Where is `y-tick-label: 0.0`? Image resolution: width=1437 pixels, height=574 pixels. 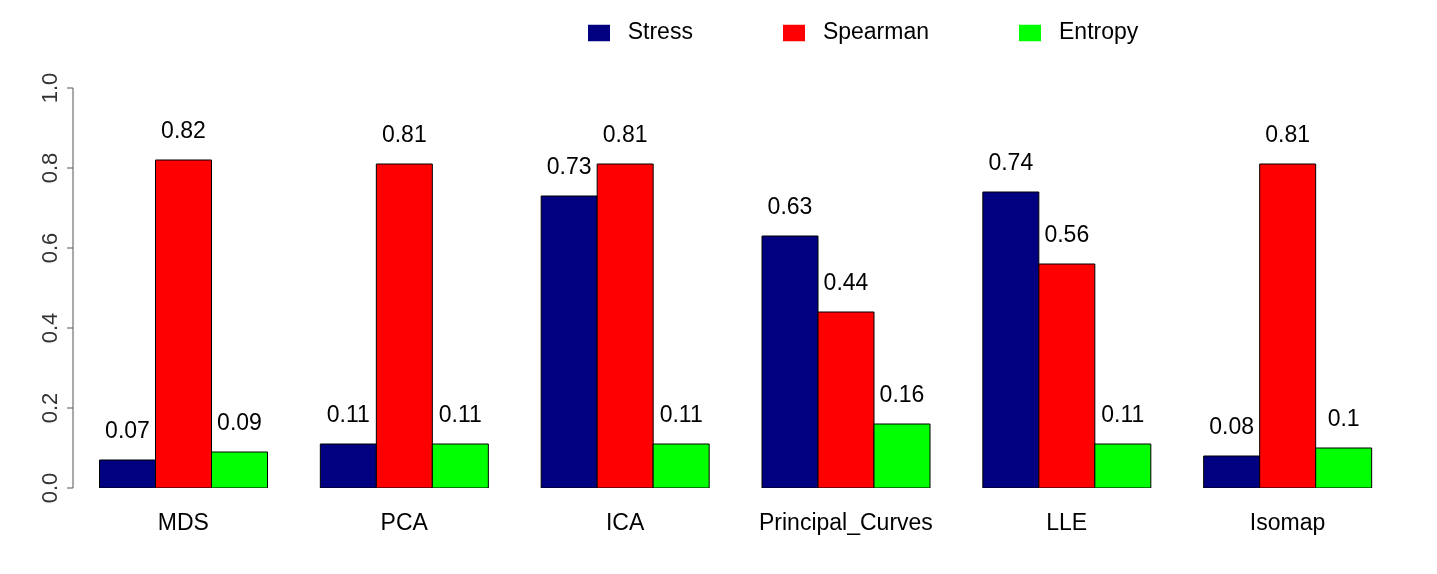
y-tick-label: 0.0 is located at coordinates (49, 488).